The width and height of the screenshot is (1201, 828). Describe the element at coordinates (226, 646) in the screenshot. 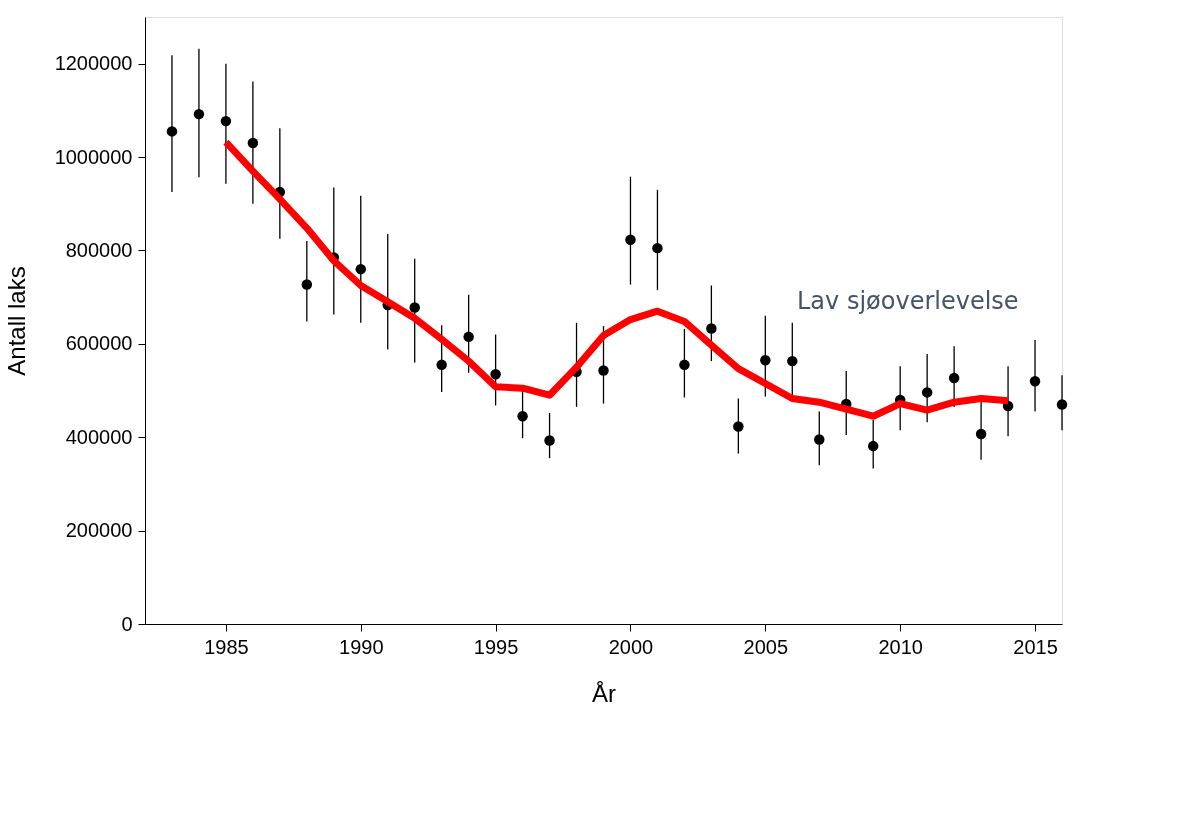

I see `x-tick-label: 1985` at that location.